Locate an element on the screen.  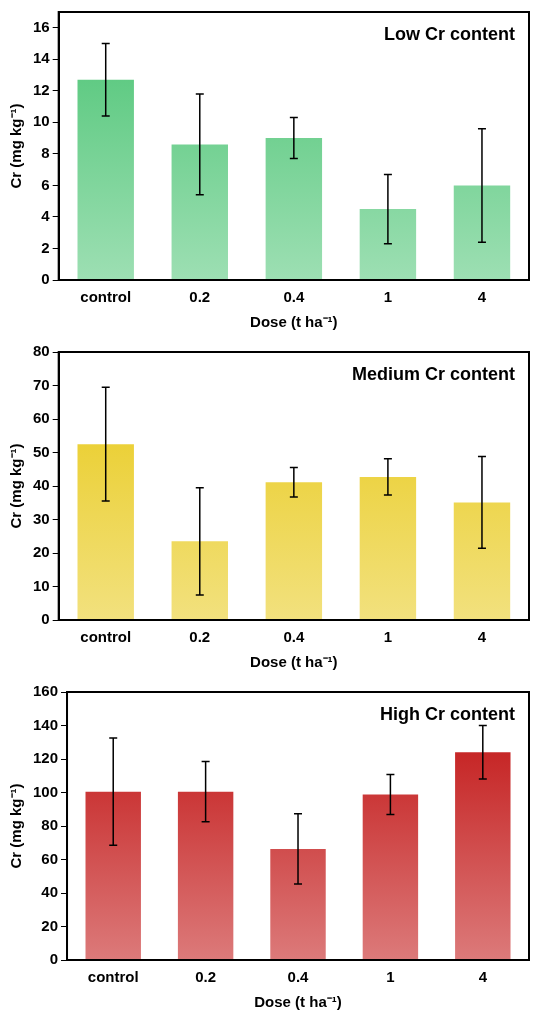
y-tick-label: 140 is located at coordinates (46, 724).